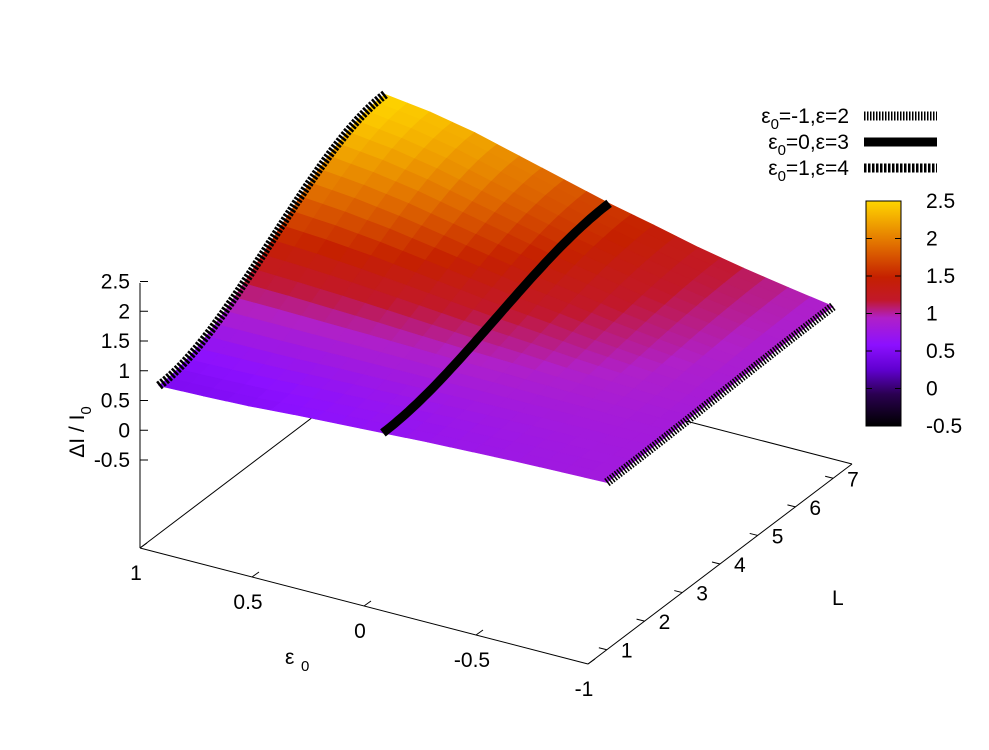  What do you see at coordinates (247, 602) in the screenshot?
I see `y-tick-label: 0.5` at bounding box center [247, 602].